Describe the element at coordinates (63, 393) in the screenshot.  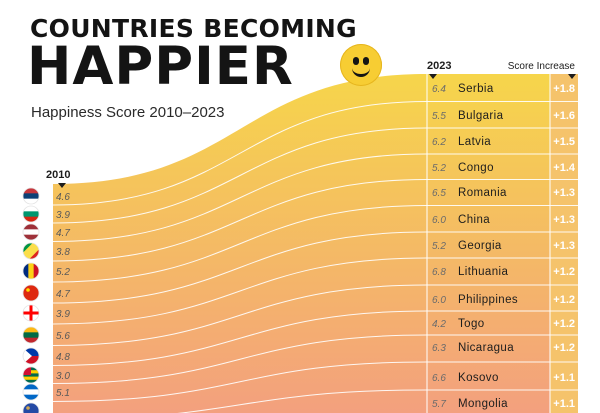
I see `score-2010-label: 5.1` at that location.